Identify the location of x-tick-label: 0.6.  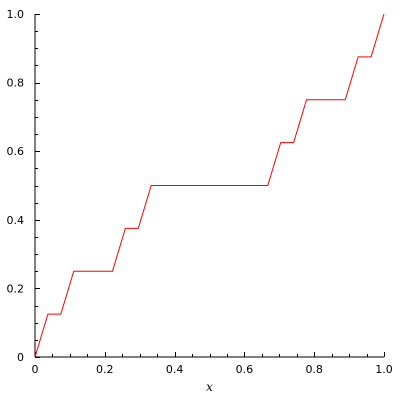
(245, 369).